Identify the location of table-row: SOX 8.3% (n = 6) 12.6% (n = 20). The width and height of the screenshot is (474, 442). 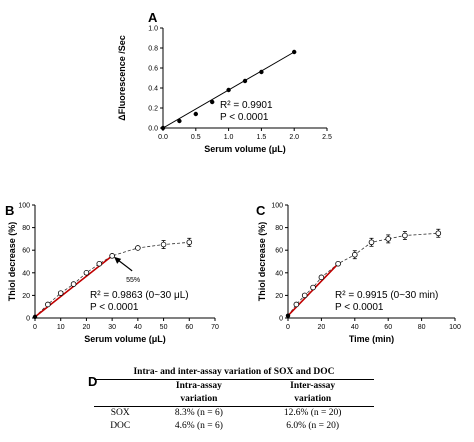
(234, 413).